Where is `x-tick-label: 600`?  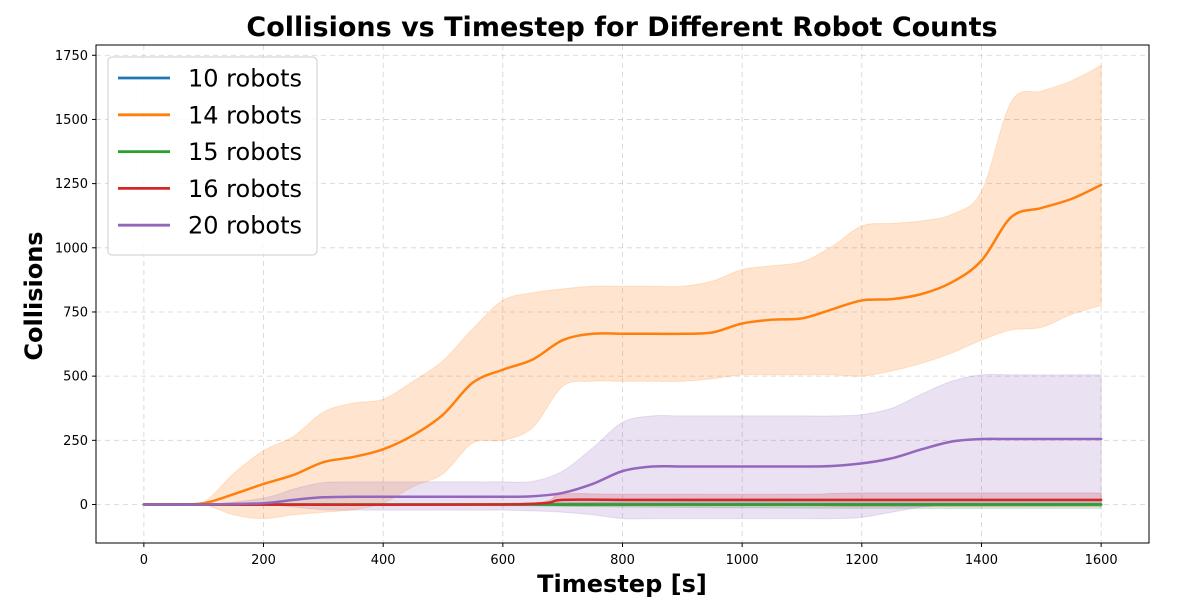
x-tick-label: 600 is located at coordinates (502, 560).